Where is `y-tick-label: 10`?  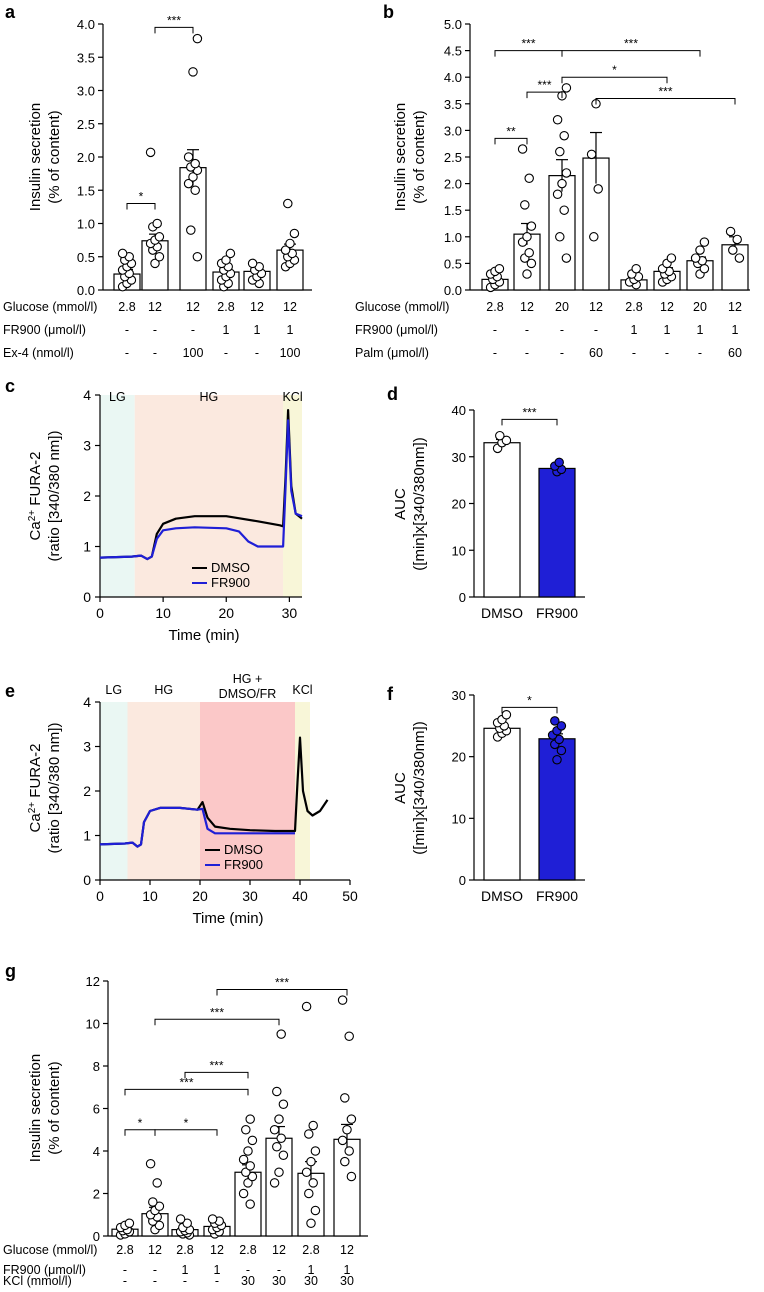
y-tick-label: 10 is located at coordinates (93, 1024).